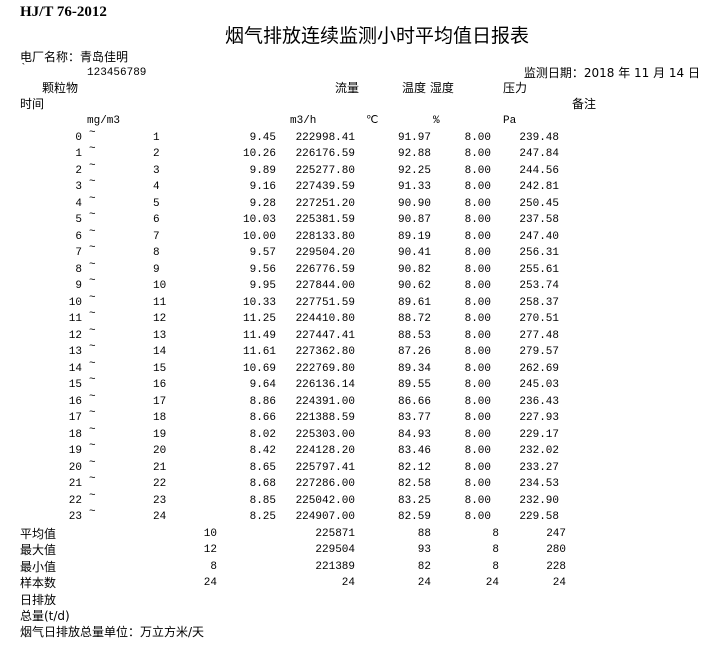 The width and height of the screenshot is (709, 645). I want to click on pressure-value: 229.17, so click(539, 434).